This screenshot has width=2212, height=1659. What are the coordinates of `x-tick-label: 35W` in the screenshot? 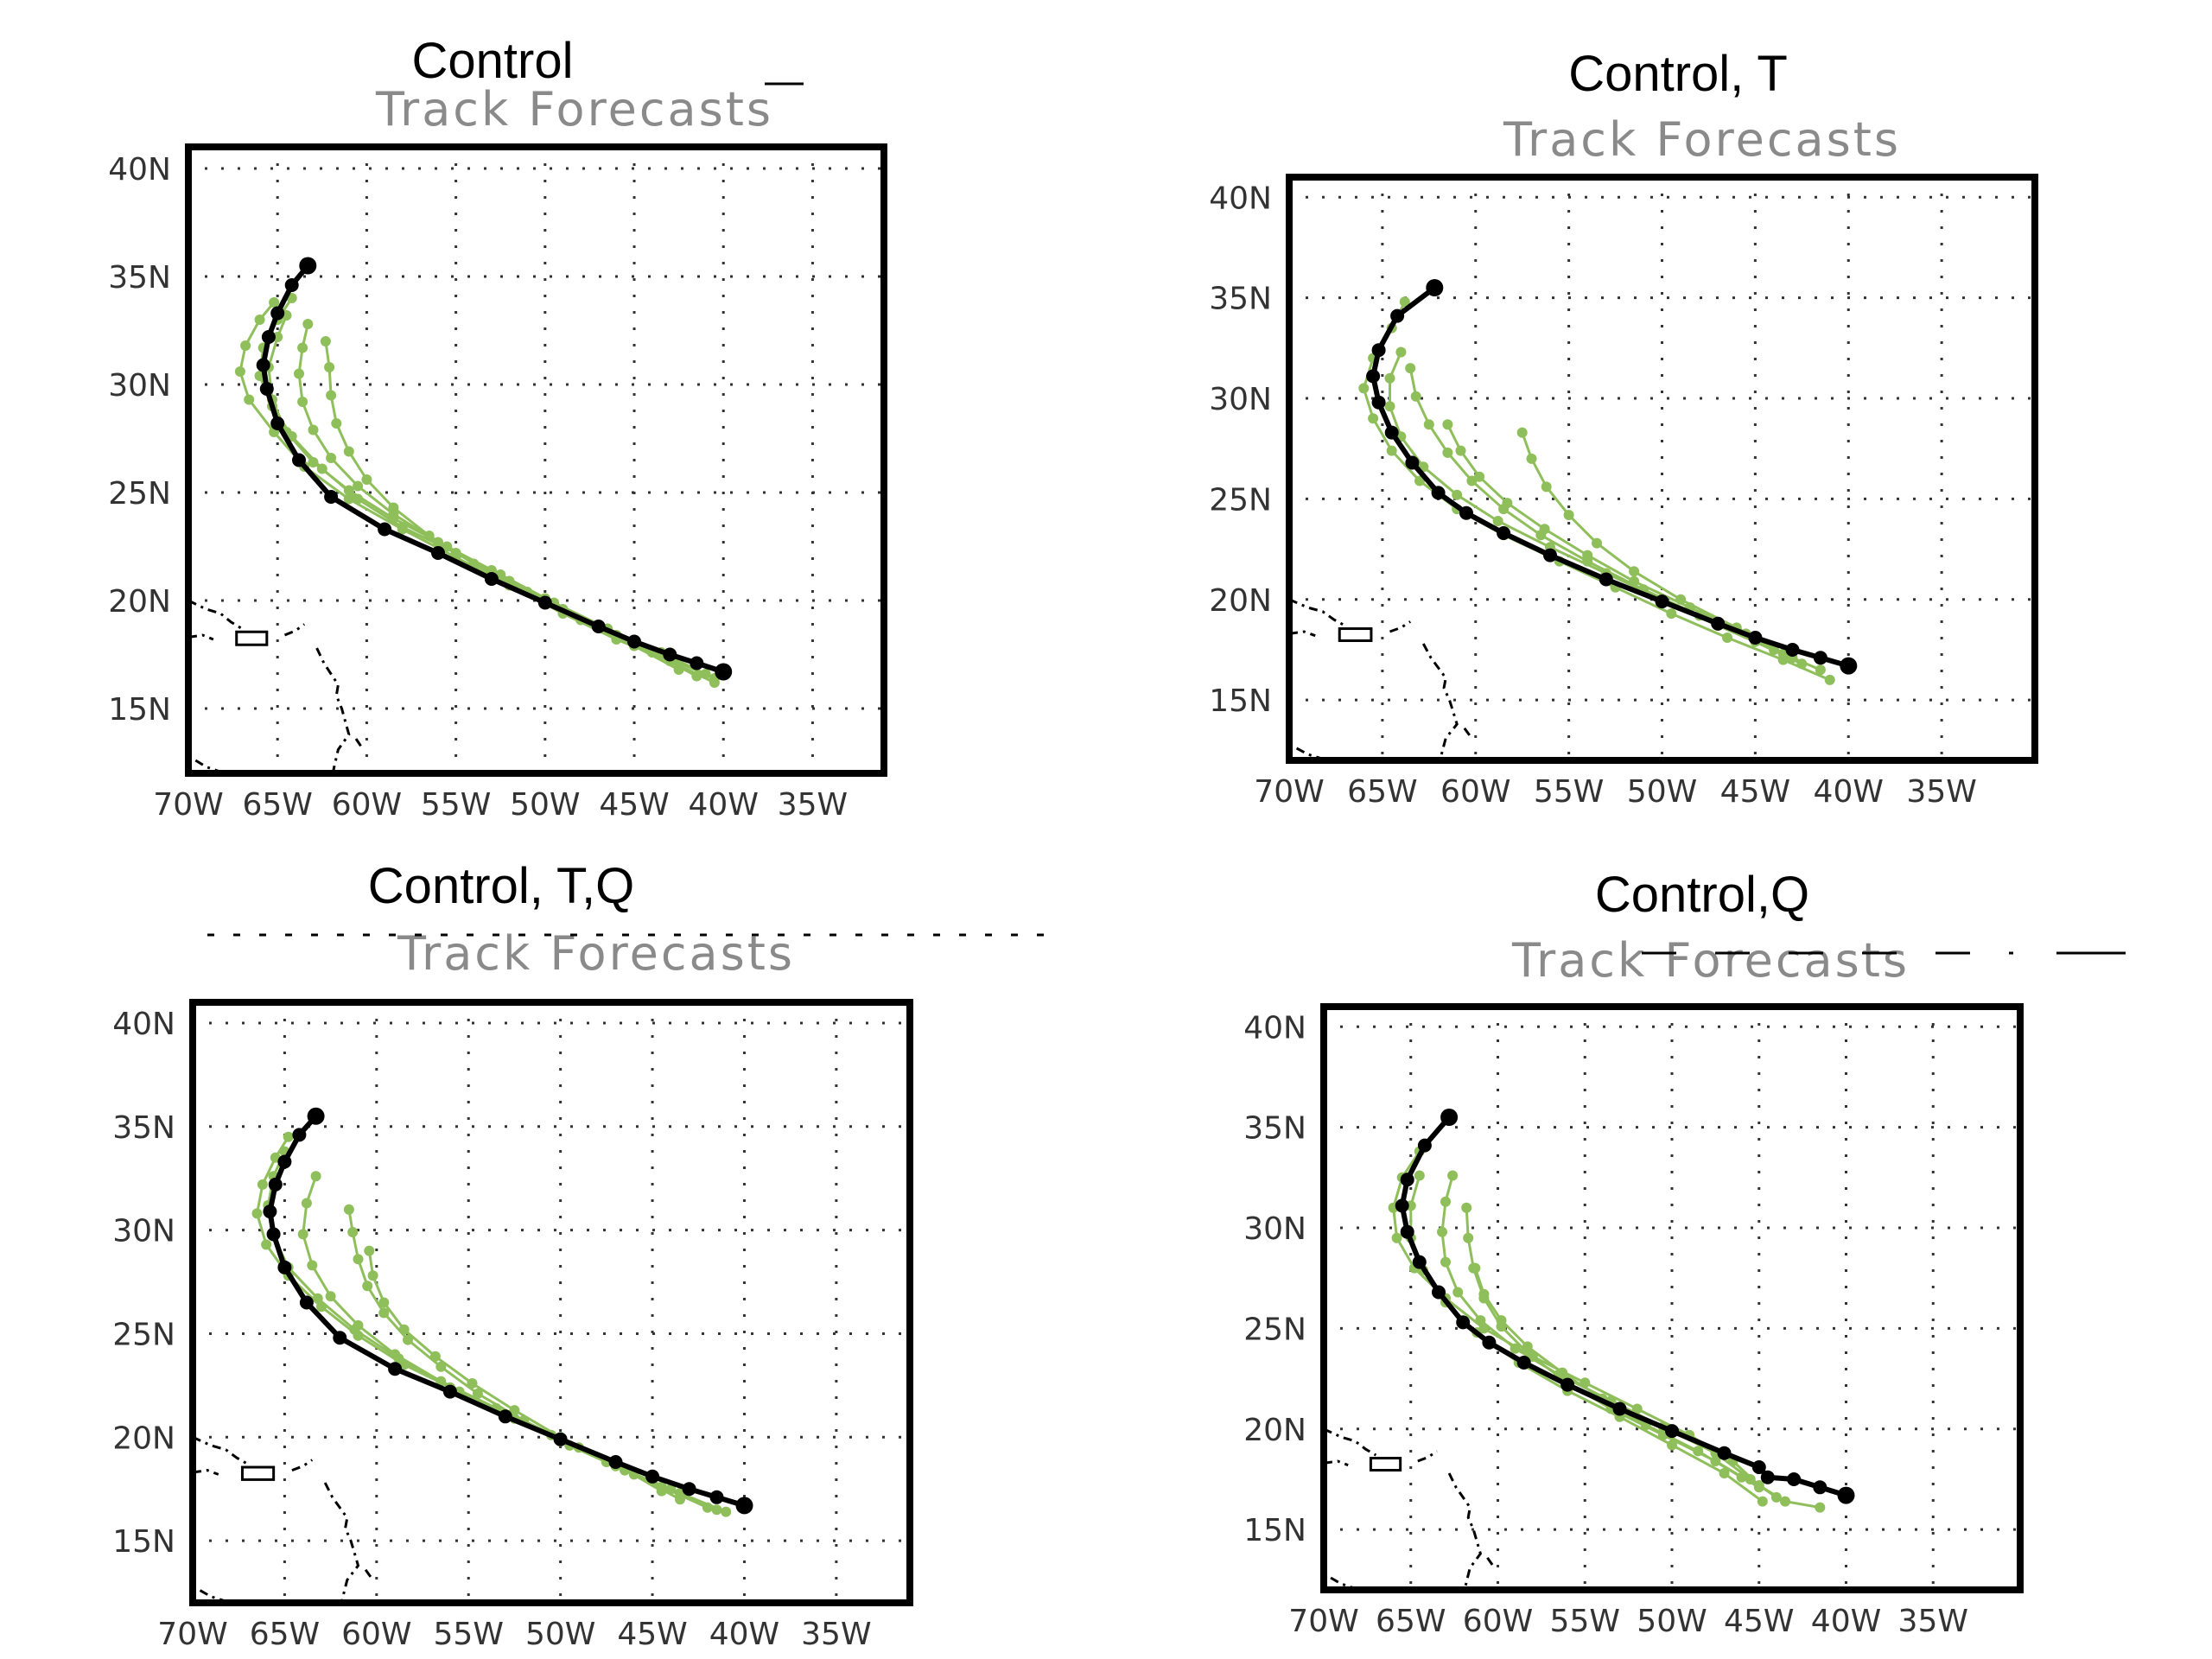 It's located at (1933, 1621).